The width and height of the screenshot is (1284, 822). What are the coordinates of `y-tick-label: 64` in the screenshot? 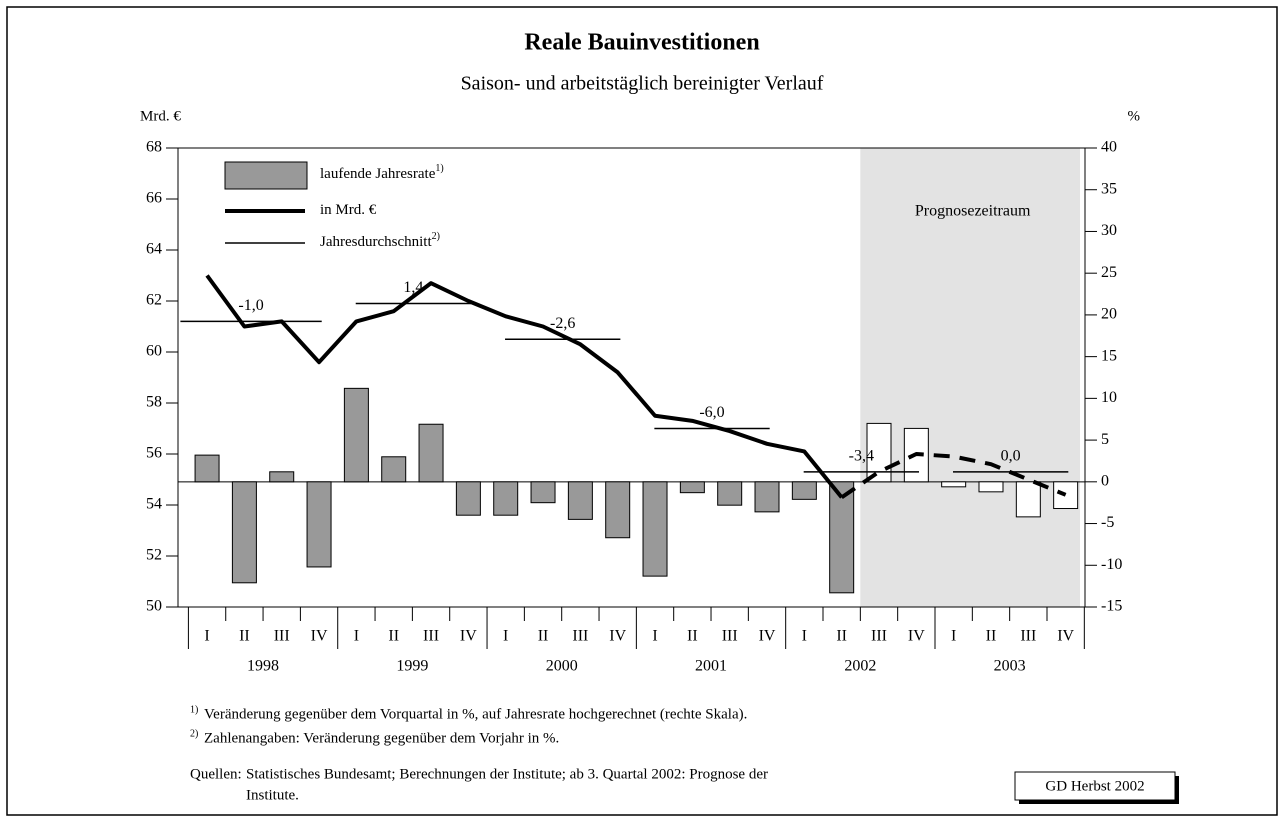 It's located at (154, 249).